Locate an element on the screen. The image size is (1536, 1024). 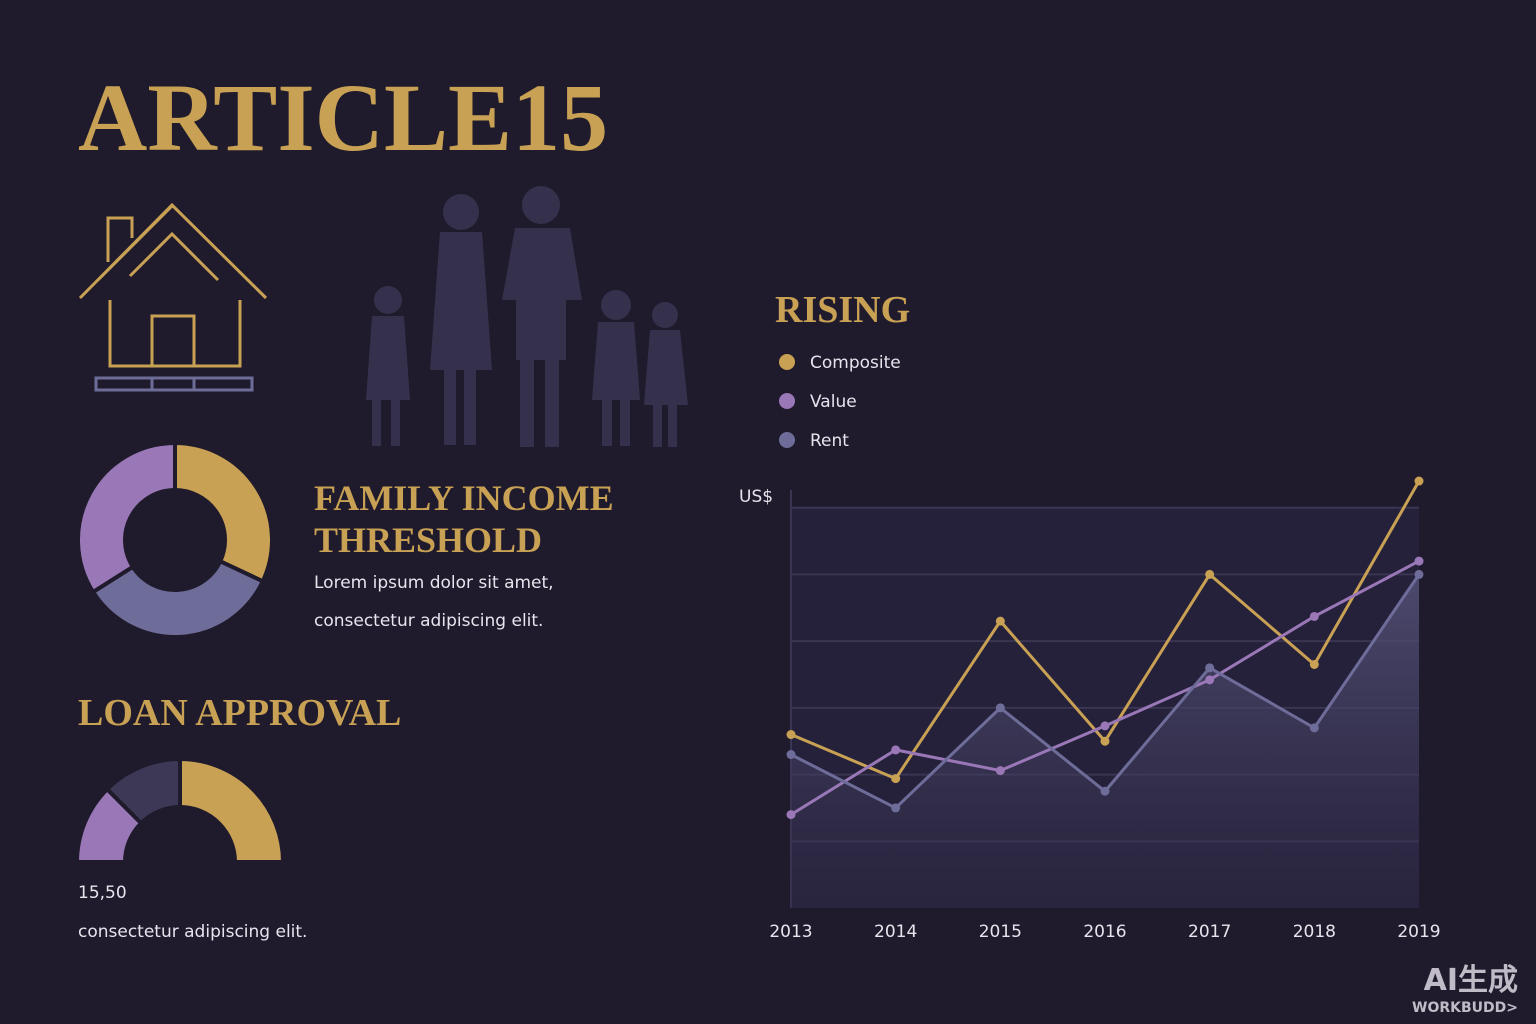
loan-title: LOAN APPROVAL is located at coordinates (239, 713).